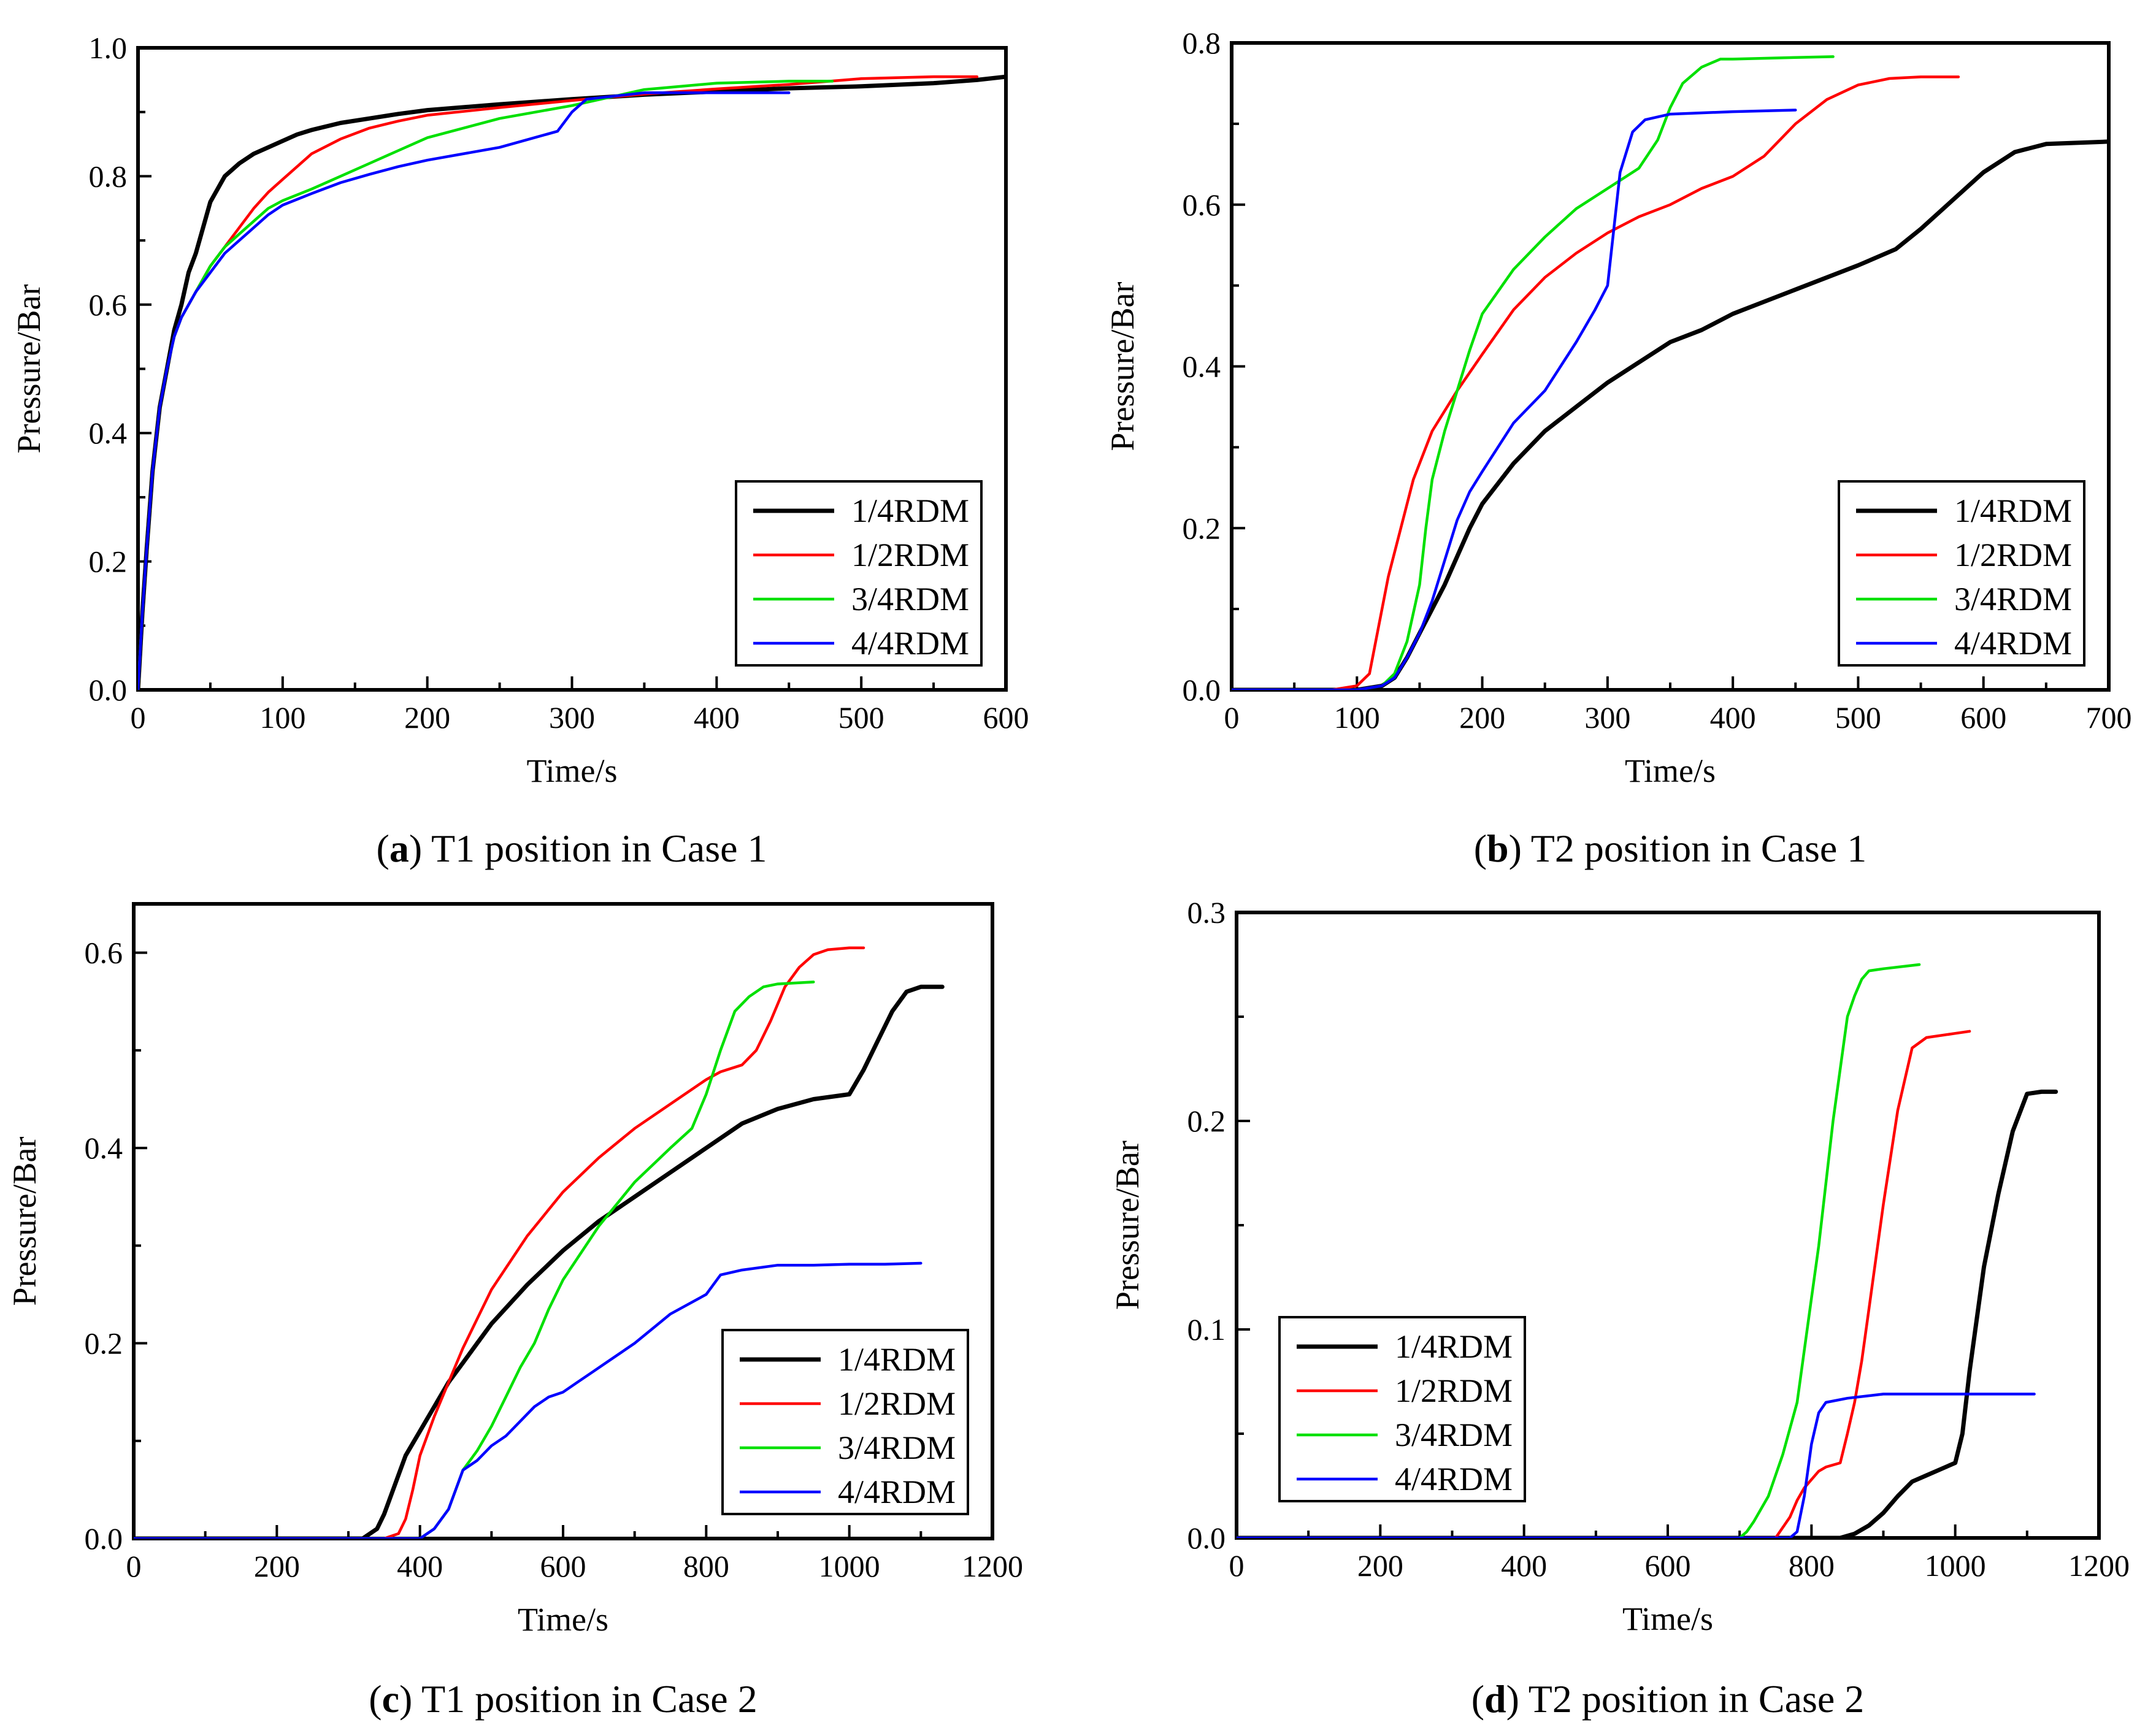  What do you see at coordinates (585, 1699) in the screenshot?
I see `caption-text: T1 position in Case 2` at bounding box center [585, 1699].